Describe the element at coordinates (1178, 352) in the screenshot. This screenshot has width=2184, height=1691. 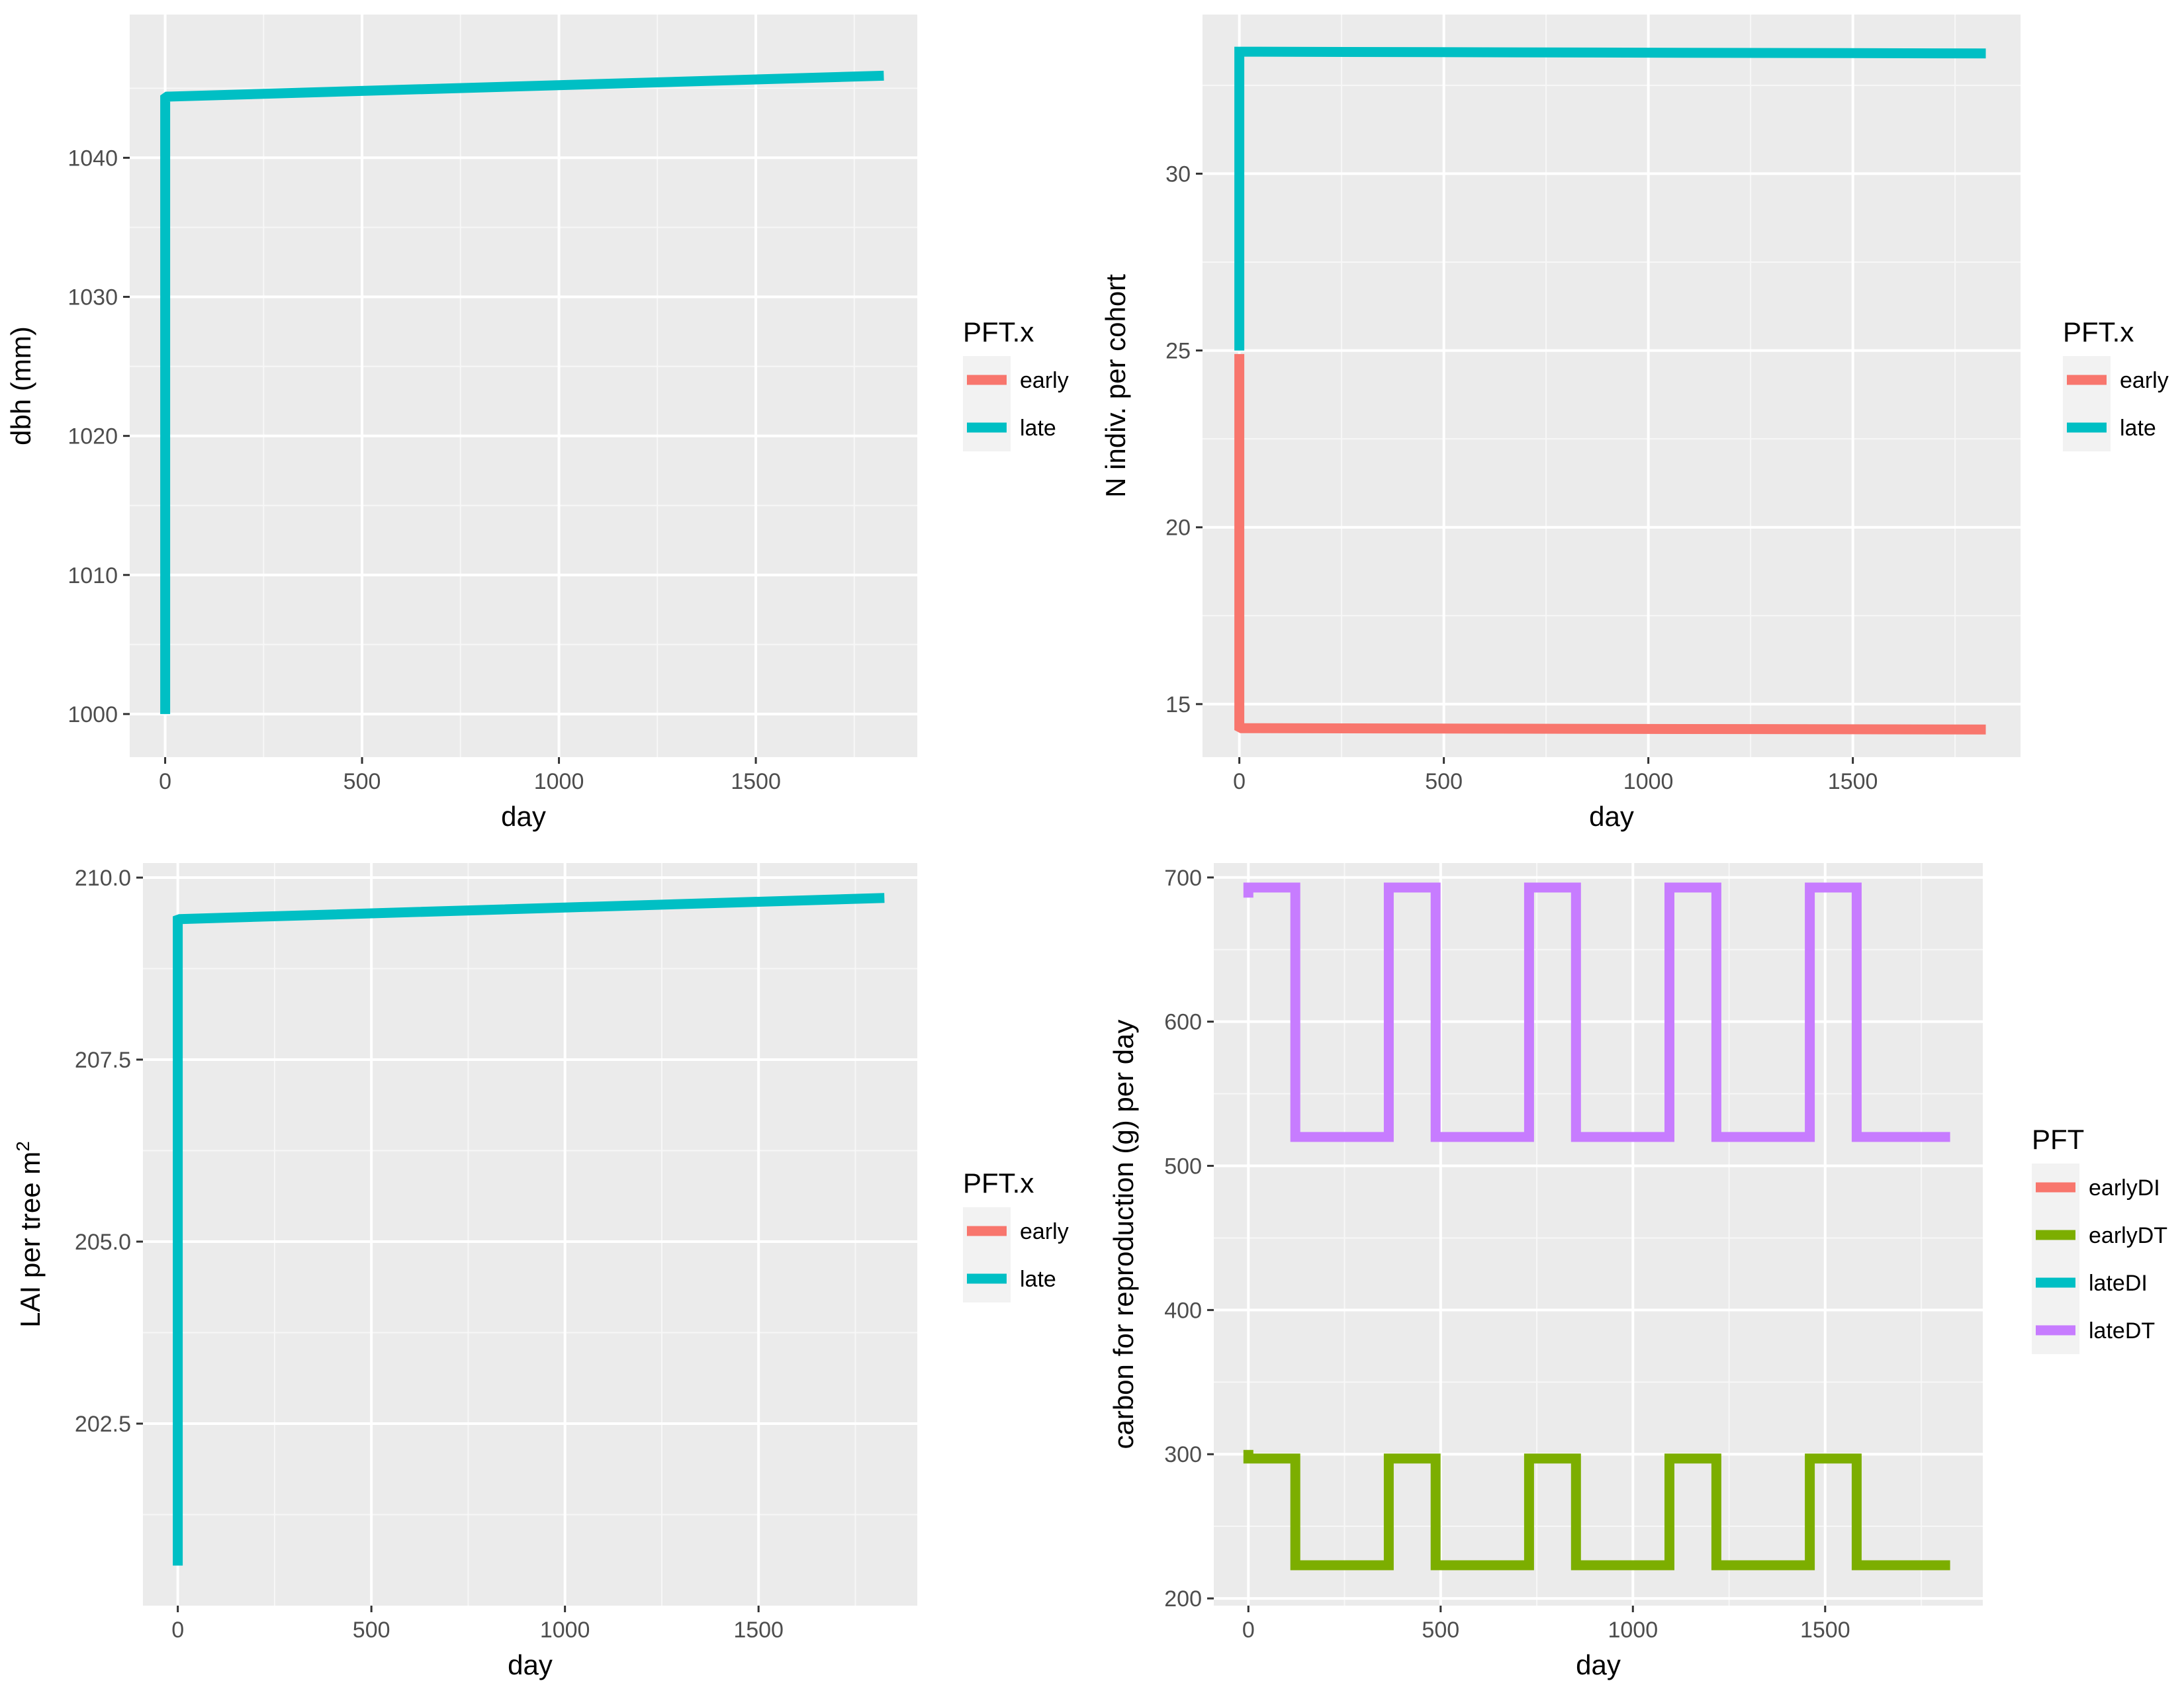
I see `y-tick-label: 25` at that location.